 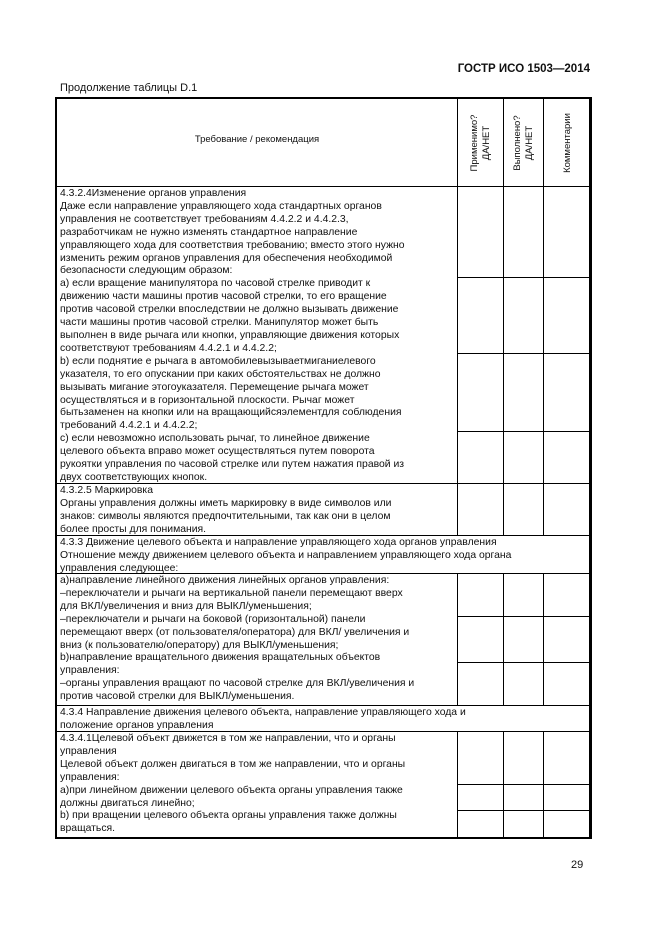 I want to click on column-header-requirement: Требование / рекомендация, so click(x=257, y=139).